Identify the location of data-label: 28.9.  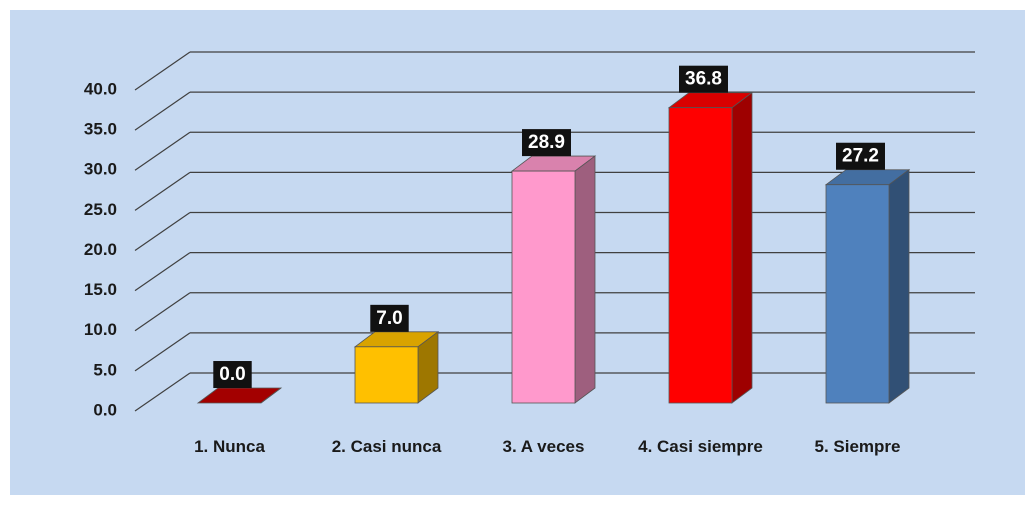
(546, 142).